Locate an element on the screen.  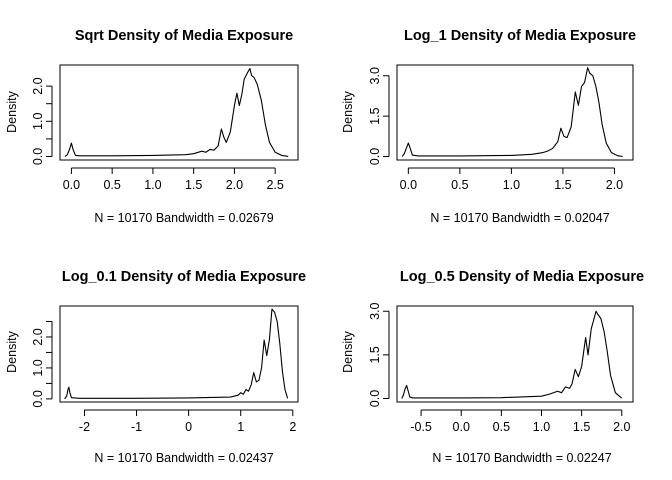
x-tick-label: 0 is located at coordinates (188, 427).